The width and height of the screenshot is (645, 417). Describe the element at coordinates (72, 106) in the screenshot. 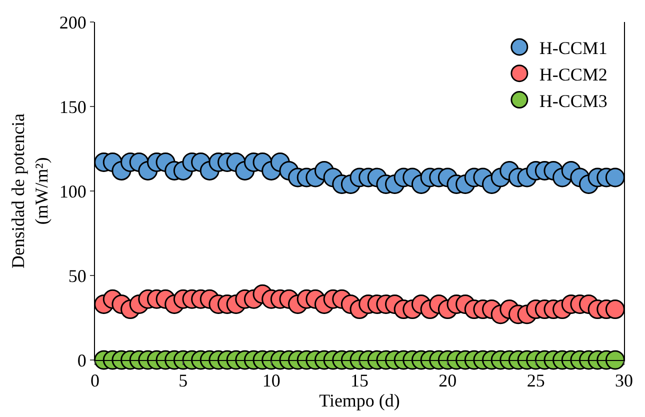

I see `y-tick-label: 150` at that location.